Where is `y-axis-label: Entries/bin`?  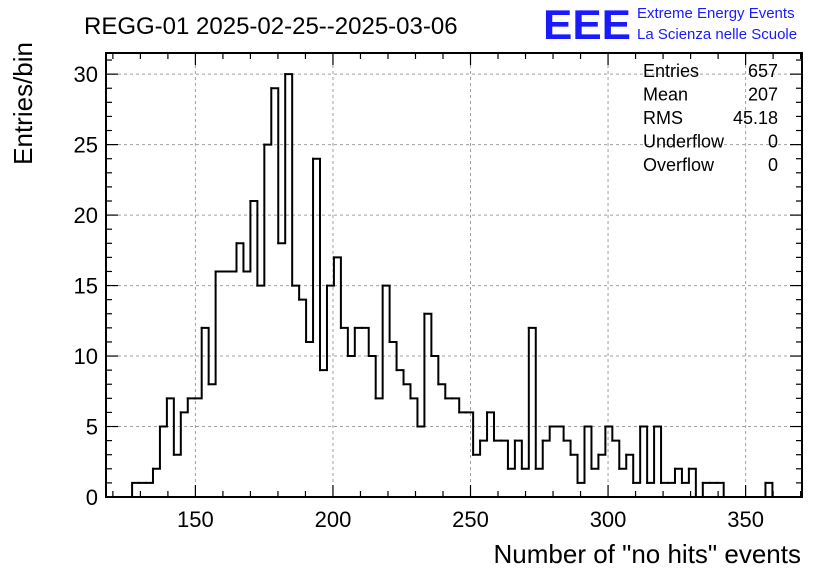 y-axis-label: Entries/bin is located at coordinates (23, 103).